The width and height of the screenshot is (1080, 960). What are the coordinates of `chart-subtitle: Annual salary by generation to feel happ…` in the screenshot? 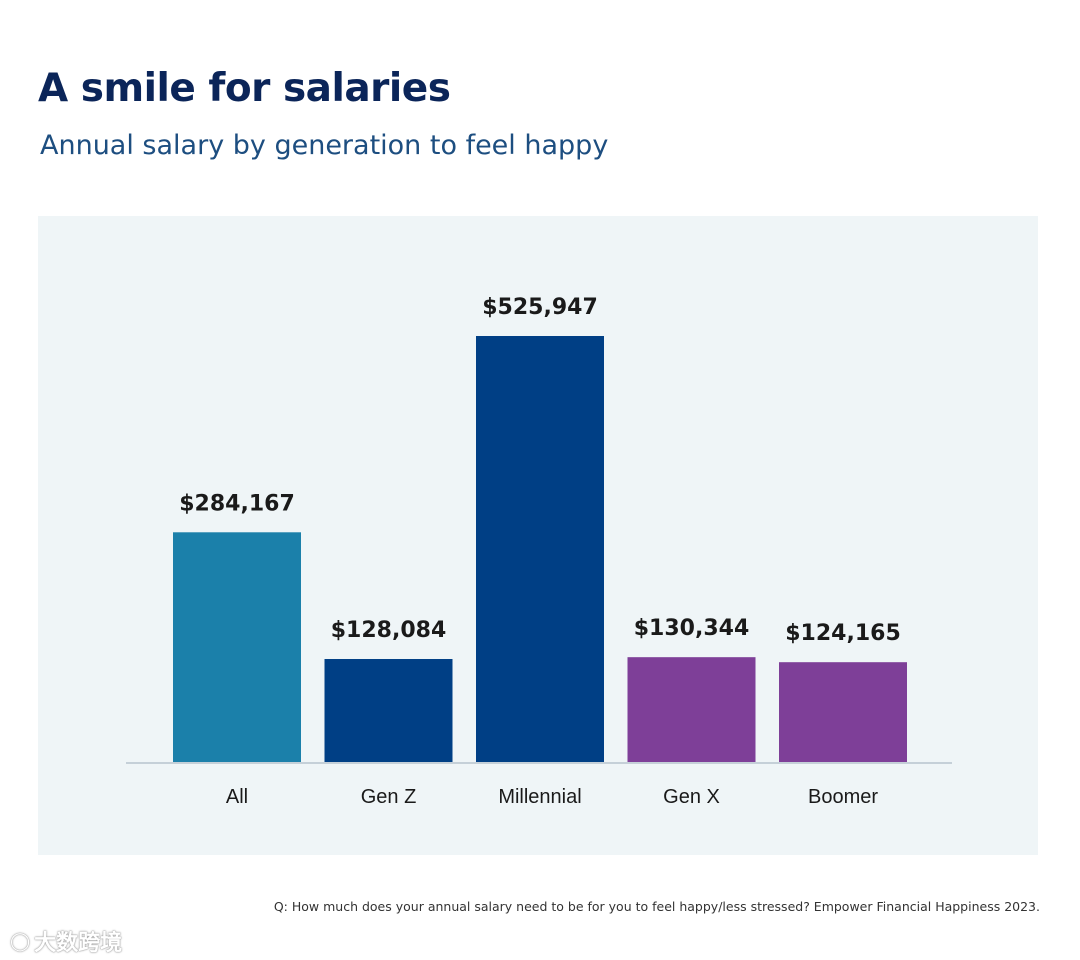 It's located at (324, 145).